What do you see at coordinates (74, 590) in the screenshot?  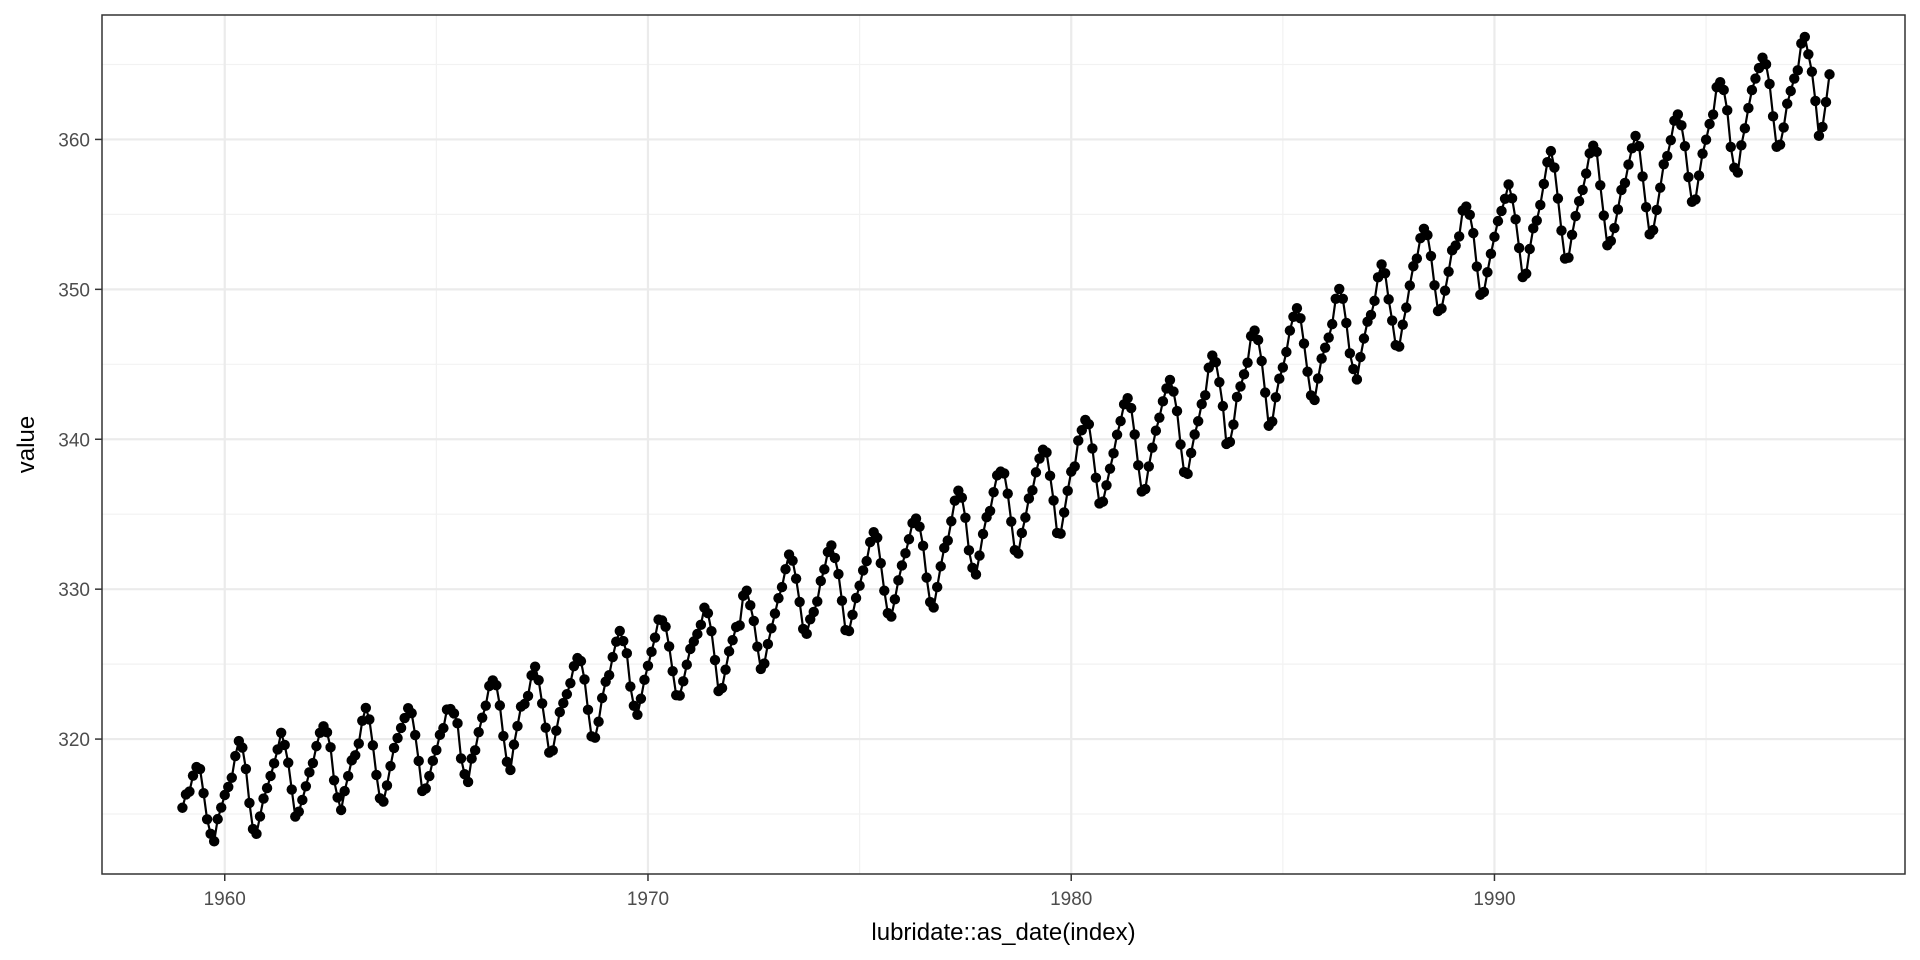 I see `y-tick-label: 330` at bounding box center [74, 590].